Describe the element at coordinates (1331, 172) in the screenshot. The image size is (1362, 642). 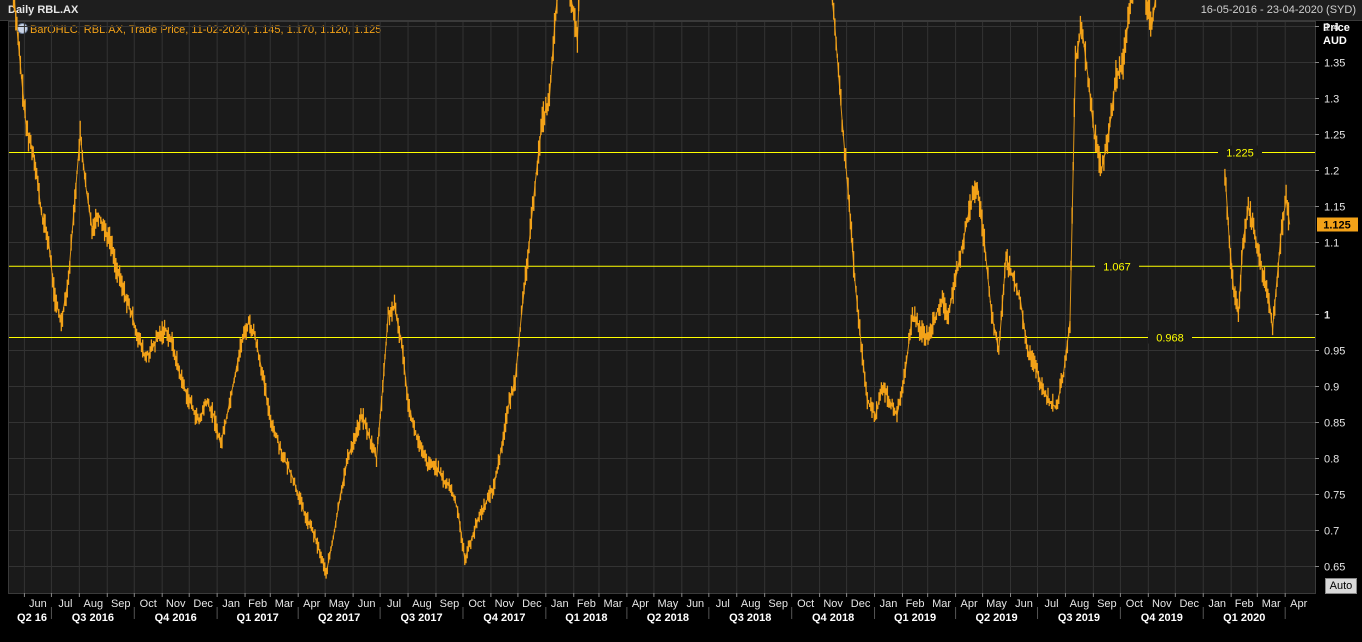
I see `y-tick-label: 1.2` at that location.